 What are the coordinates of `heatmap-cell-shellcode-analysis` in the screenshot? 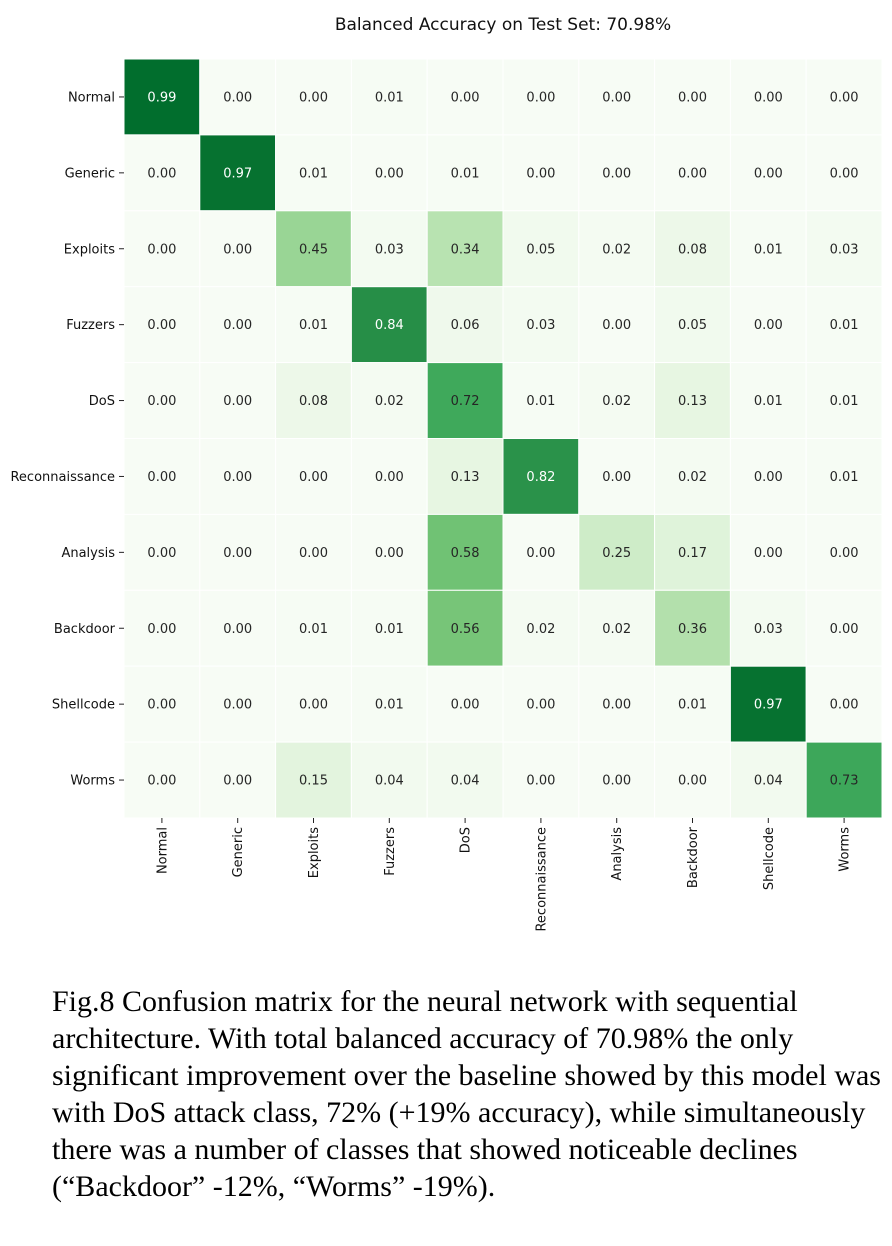 It's located at (617, 704).